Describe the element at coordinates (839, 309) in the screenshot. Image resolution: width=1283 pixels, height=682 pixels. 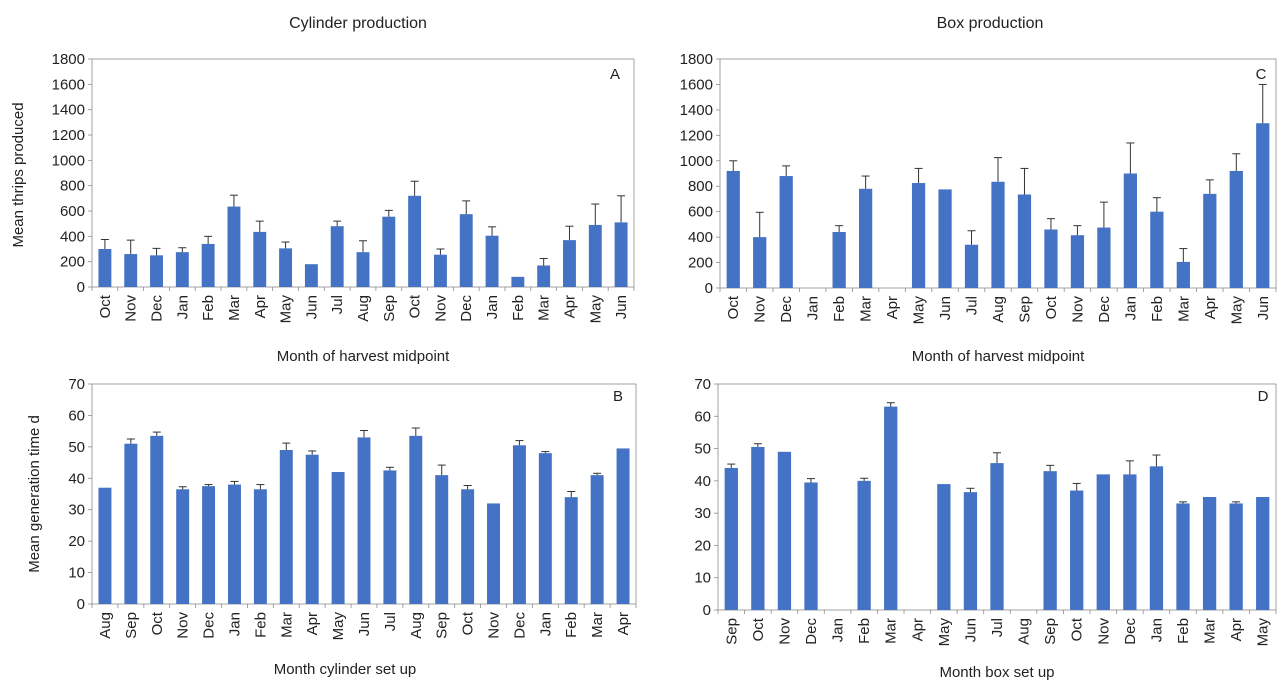
I see `panel-c-xtick-label: Feb` at that location.